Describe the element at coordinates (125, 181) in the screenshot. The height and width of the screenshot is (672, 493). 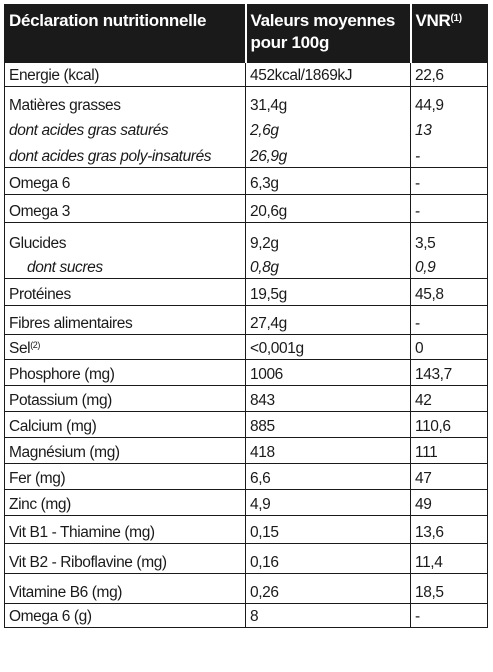
I see `row-label: Omega 6` at that location.